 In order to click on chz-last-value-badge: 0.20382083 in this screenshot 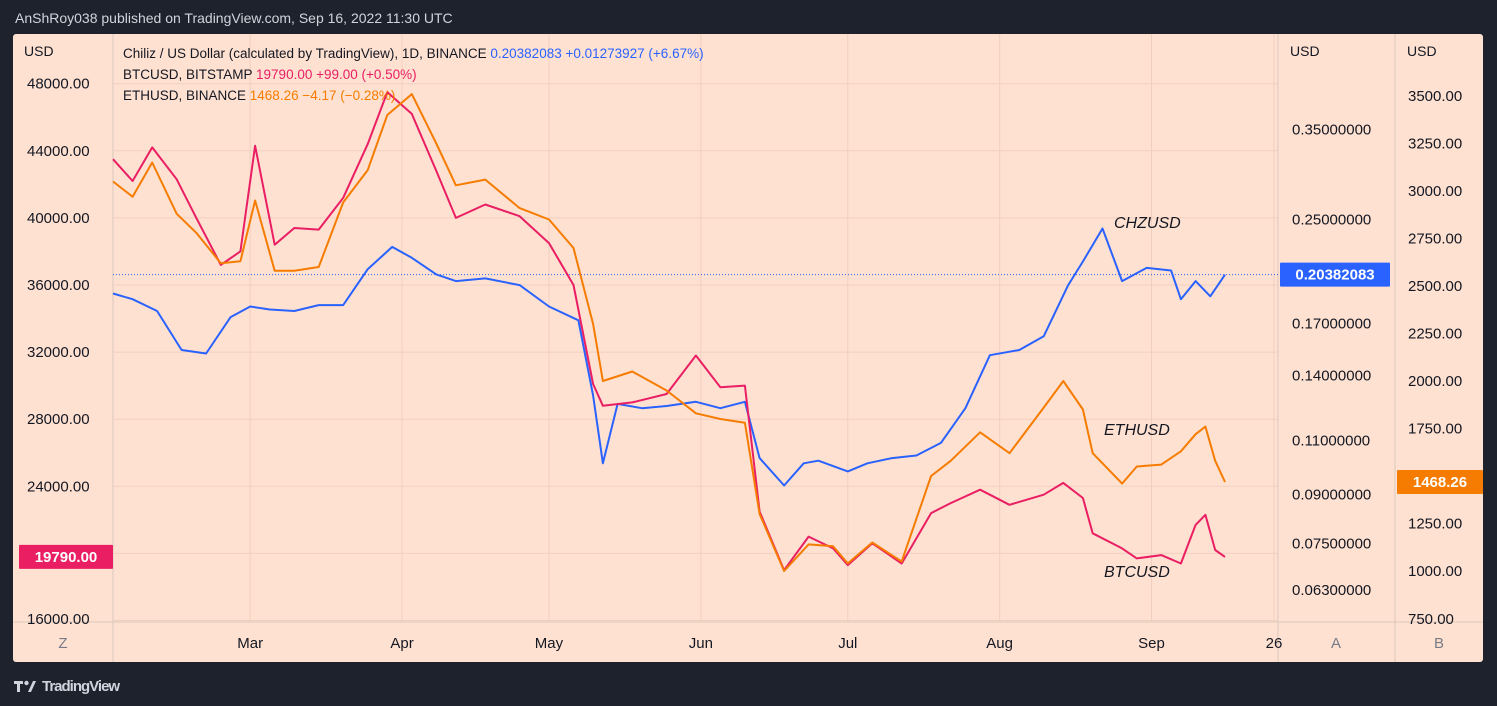, I will do `click(1334, 275)`.